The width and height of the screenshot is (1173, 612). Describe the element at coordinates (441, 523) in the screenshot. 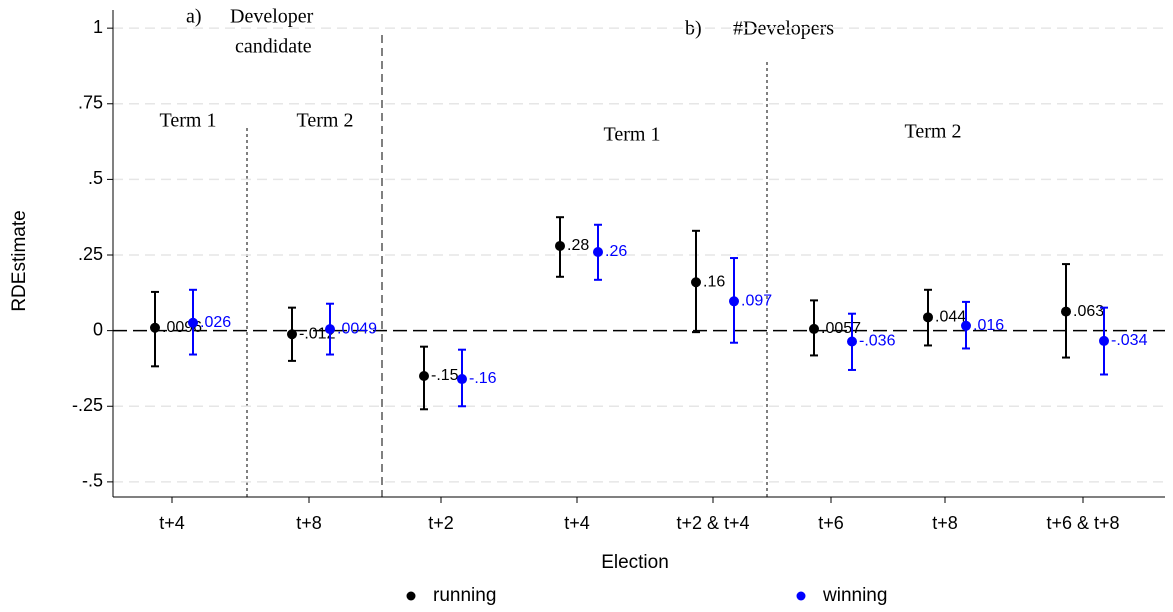

I see `x-tick-label: t+2` at that location.